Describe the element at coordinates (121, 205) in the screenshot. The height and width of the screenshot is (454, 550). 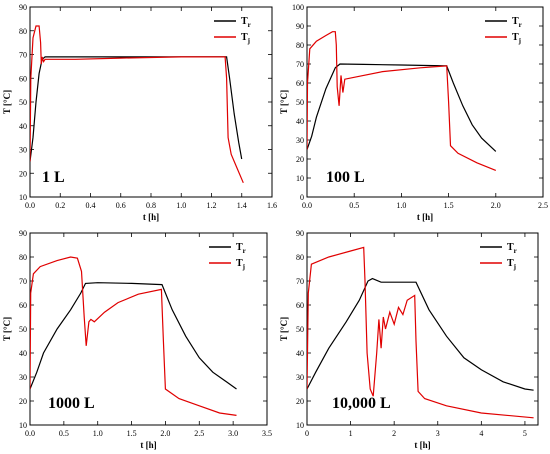
I see `x-tick-label: 0.6` at that location.